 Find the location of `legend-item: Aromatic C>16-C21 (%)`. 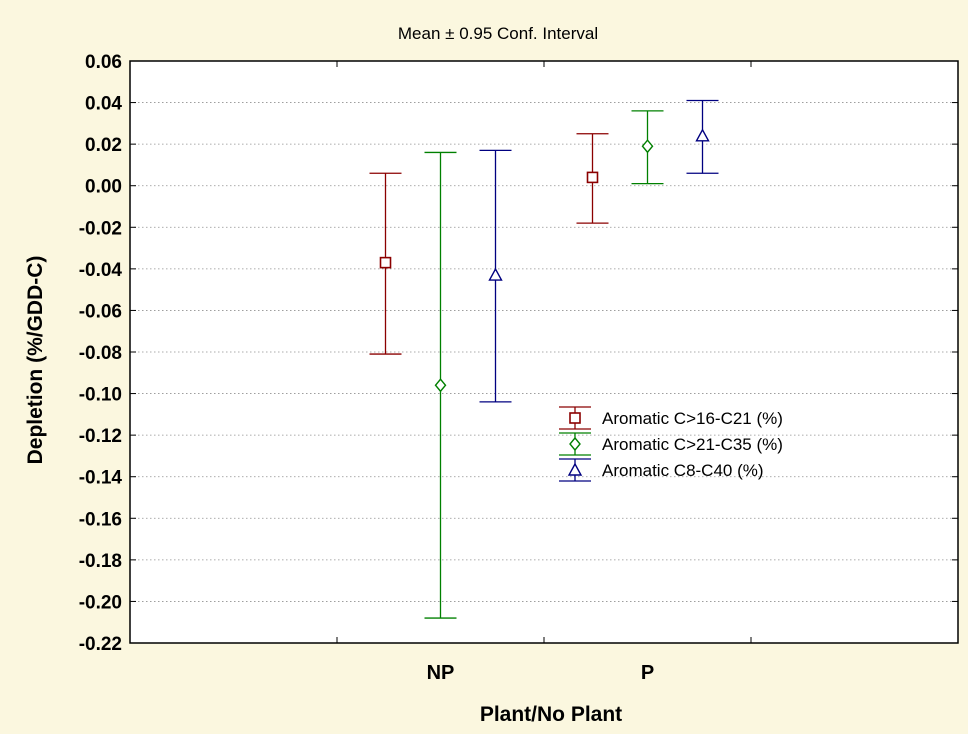

legend-item: Aromatic C>16-C21 (%) is located at coordinates (671, 418).